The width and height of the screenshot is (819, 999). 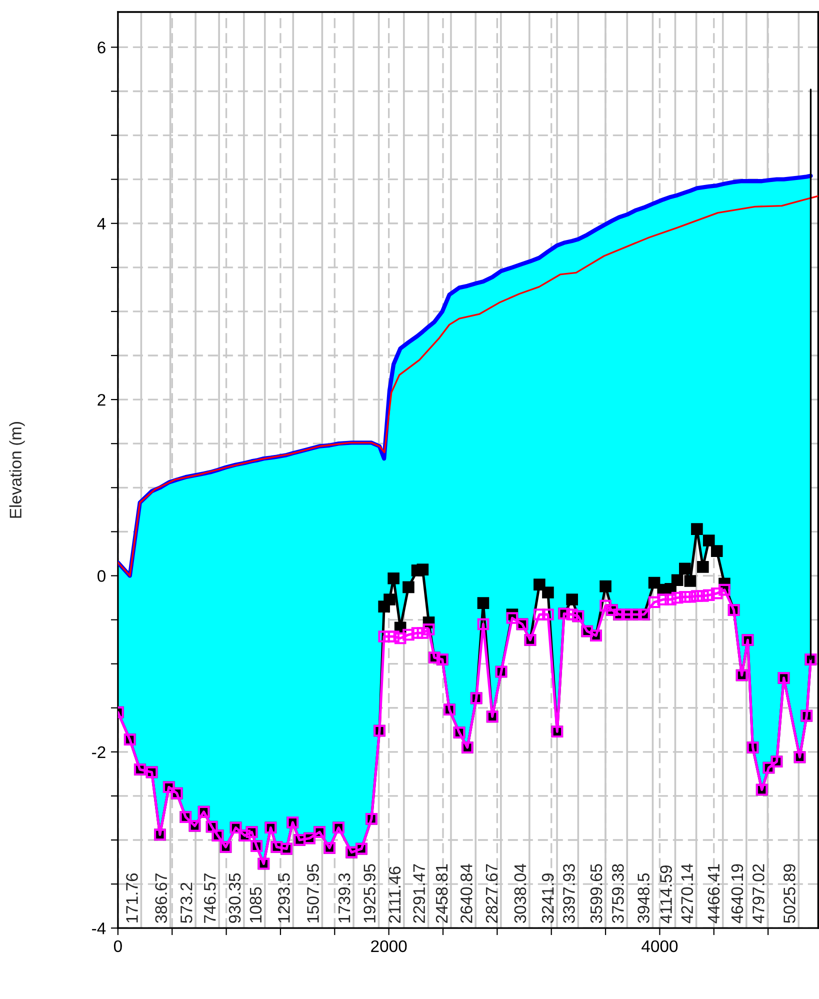 I want to click on ref-line-label: 2827.67, so click(x=492, y=893).